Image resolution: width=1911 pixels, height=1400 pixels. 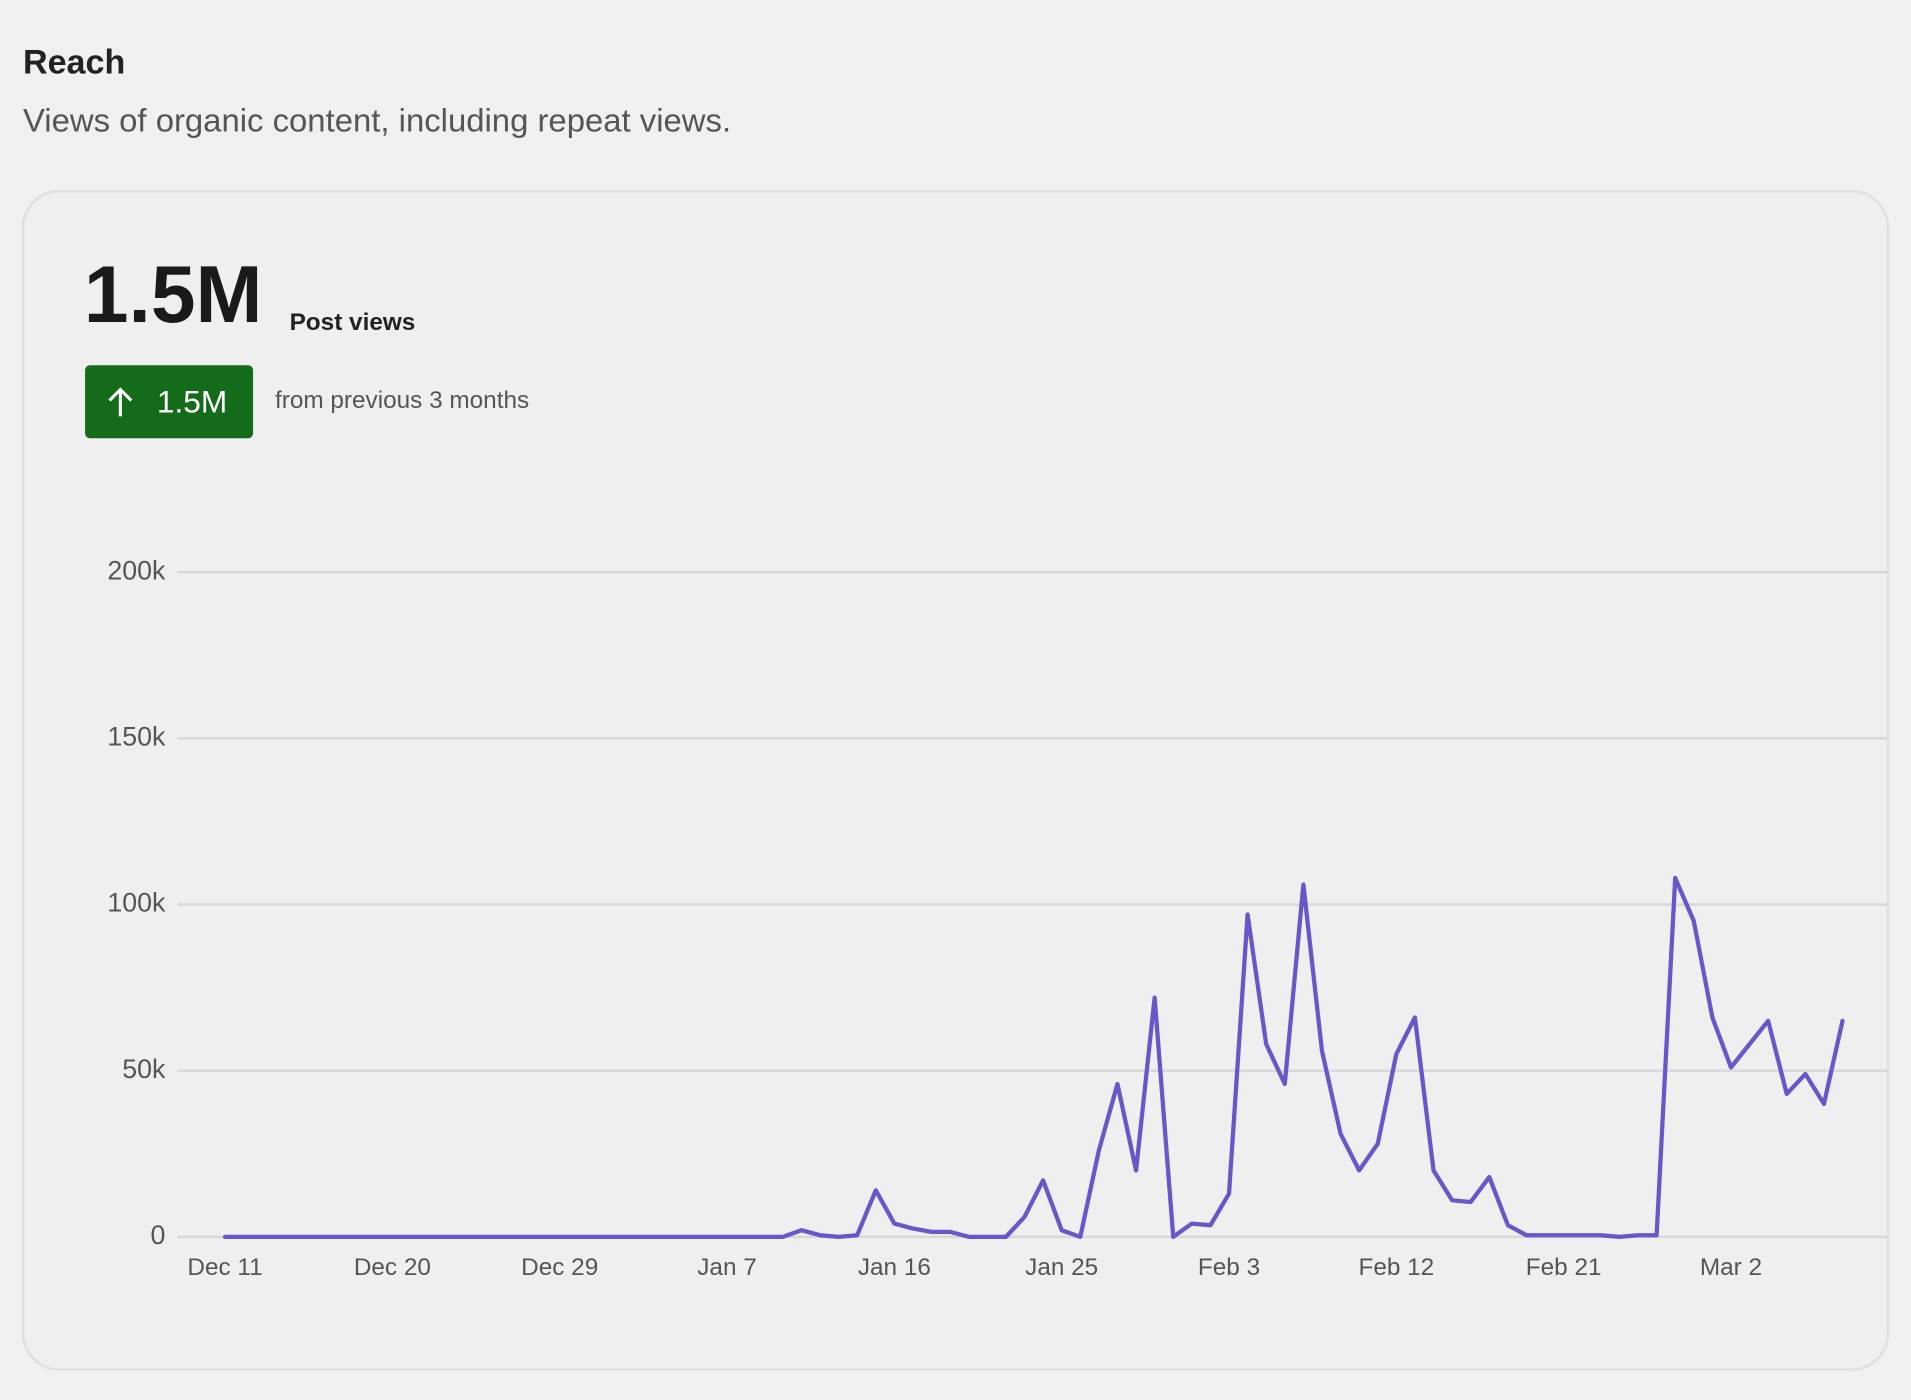 I want to click on x-tick-label: Jan 7, so click(x=727, y=1267).